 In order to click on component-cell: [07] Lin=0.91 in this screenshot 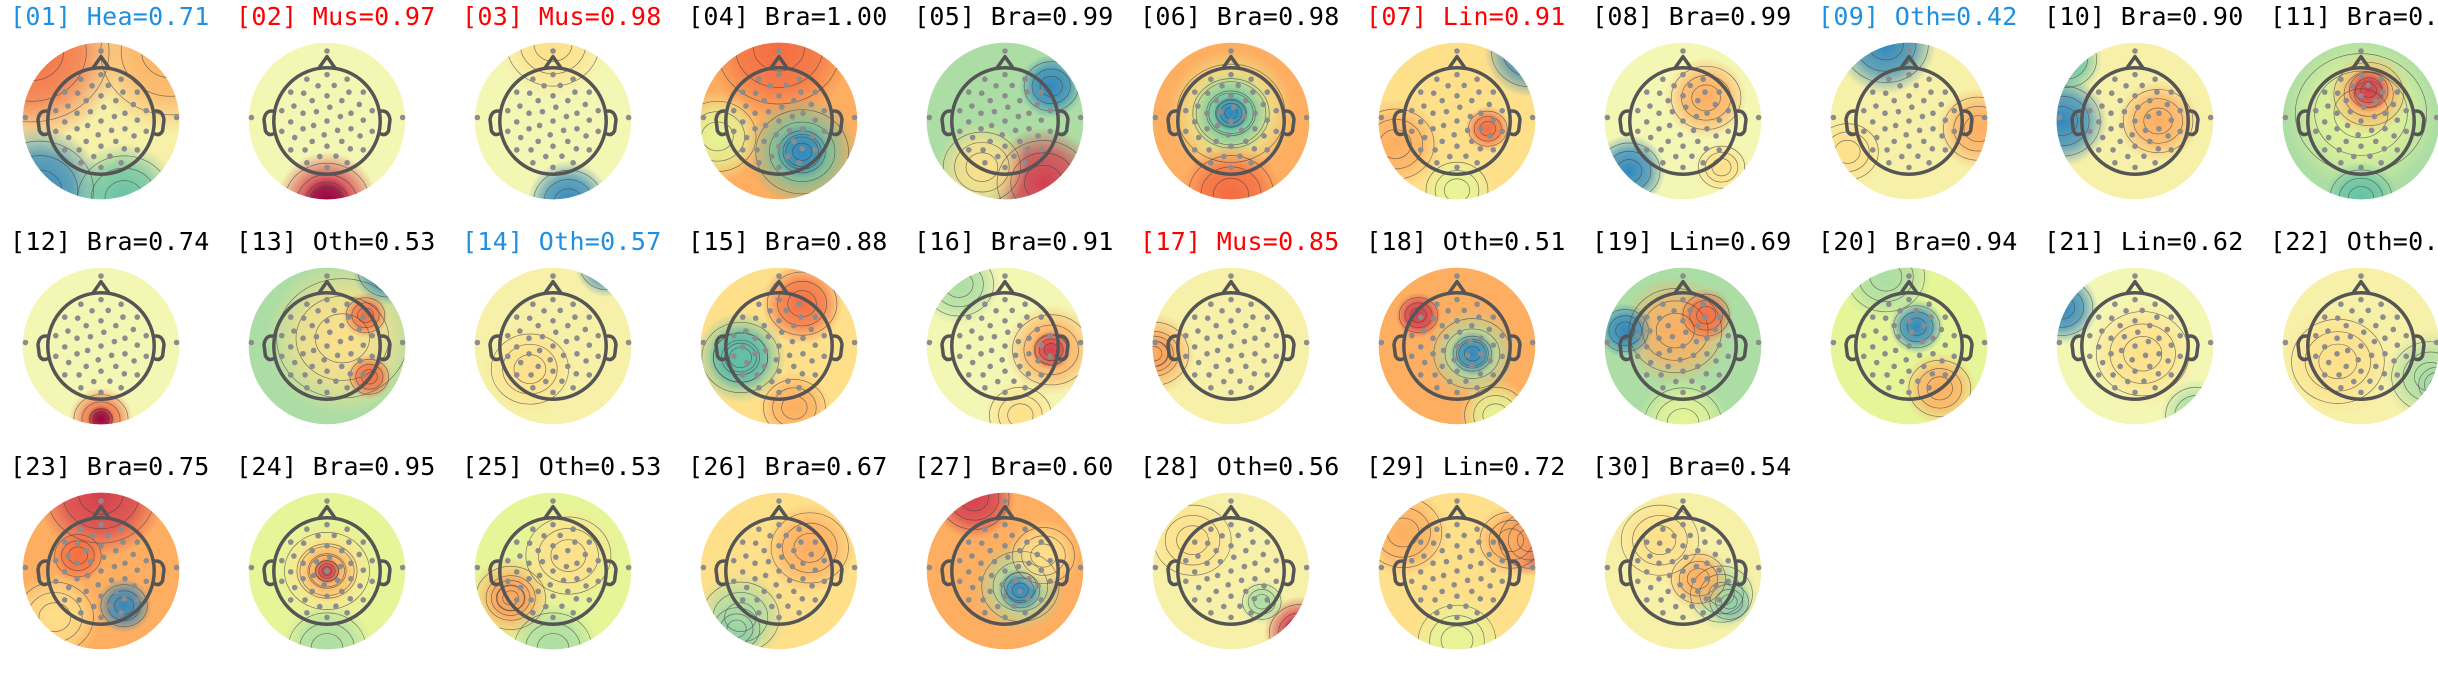, I will do `click(1477, 113)`.